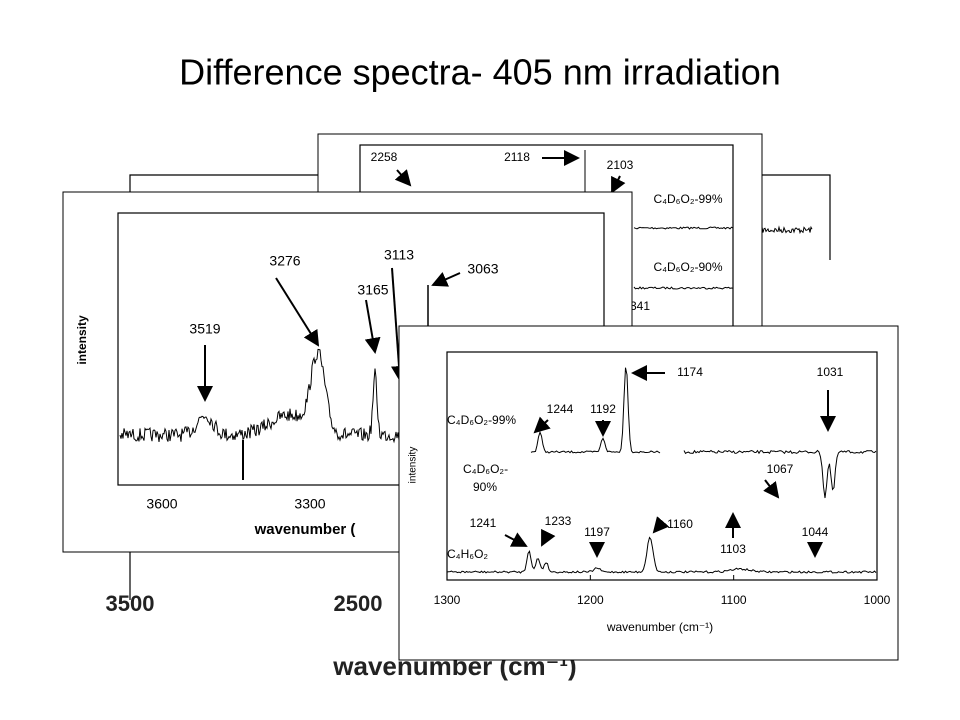 This screenshot has height=720, width=960. Describe the element at coordinates (467, 554) in the screenshot. I see `trace-label: C₄H₆O₂` at that location.